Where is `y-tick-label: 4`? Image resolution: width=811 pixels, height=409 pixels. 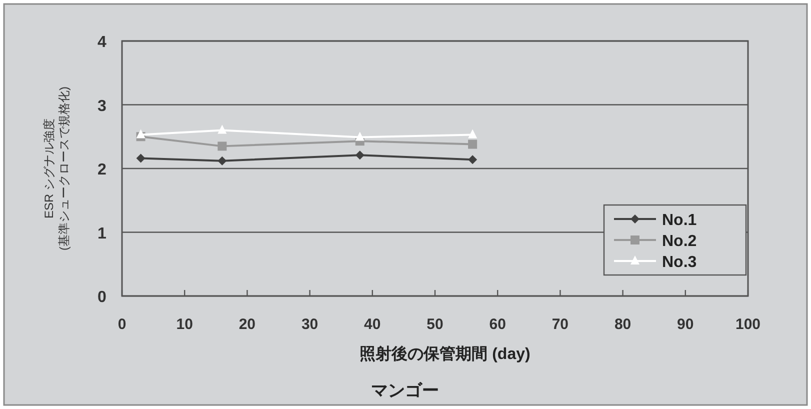 y-tick-label: 4 is located at coordinates (102, 42).